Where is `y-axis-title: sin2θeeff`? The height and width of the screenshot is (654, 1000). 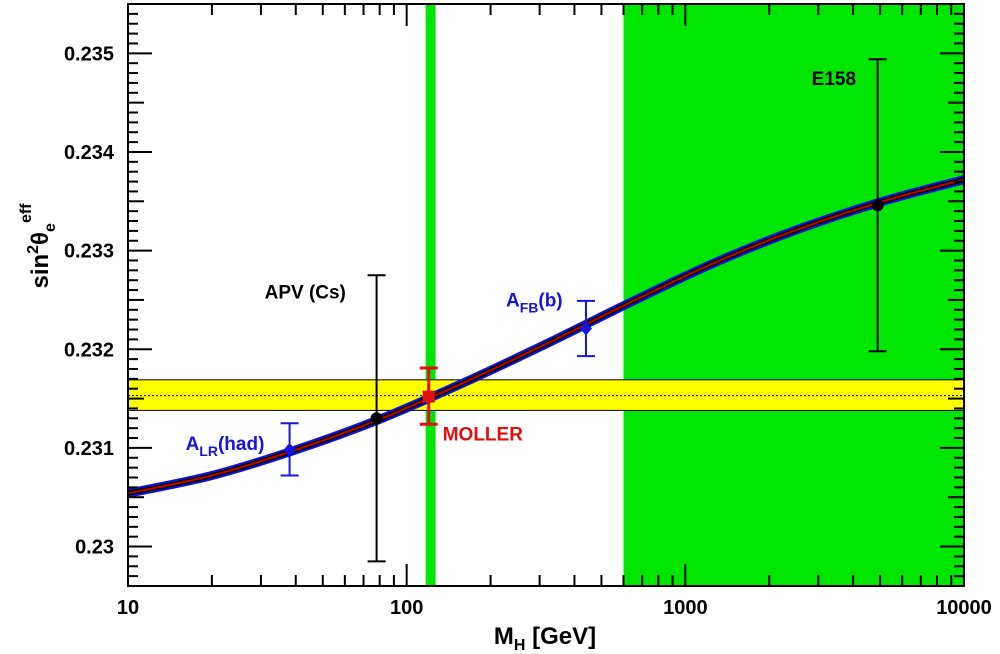 y-axis-title: sin2θeeff is located at coordinates (38, 246).